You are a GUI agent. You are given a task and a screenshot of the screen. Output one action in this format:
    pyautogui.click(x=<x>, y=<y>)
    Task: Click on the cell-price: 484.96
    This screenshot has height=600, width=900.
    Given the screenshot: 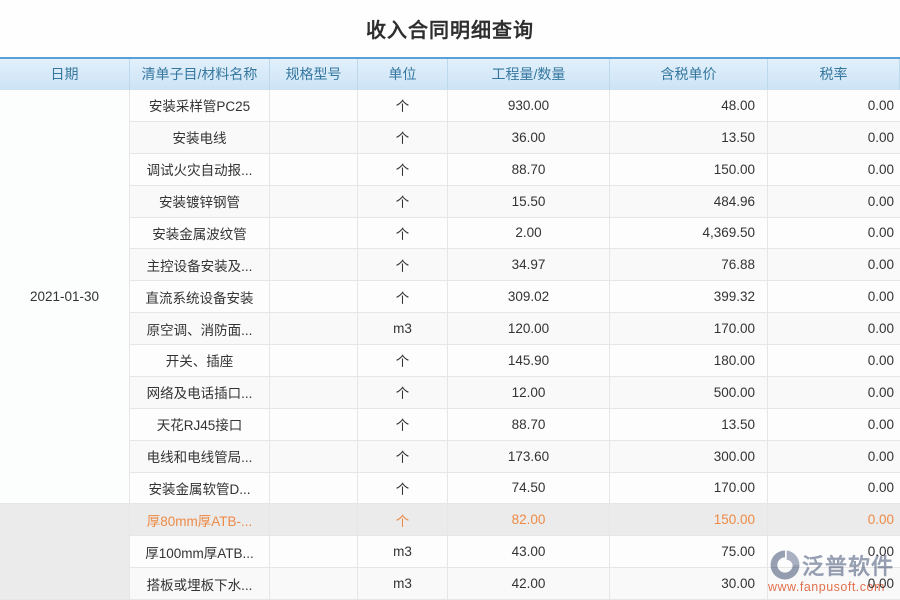 What is the action you would take?
    pyautogui.click(x=689, y=201)
    